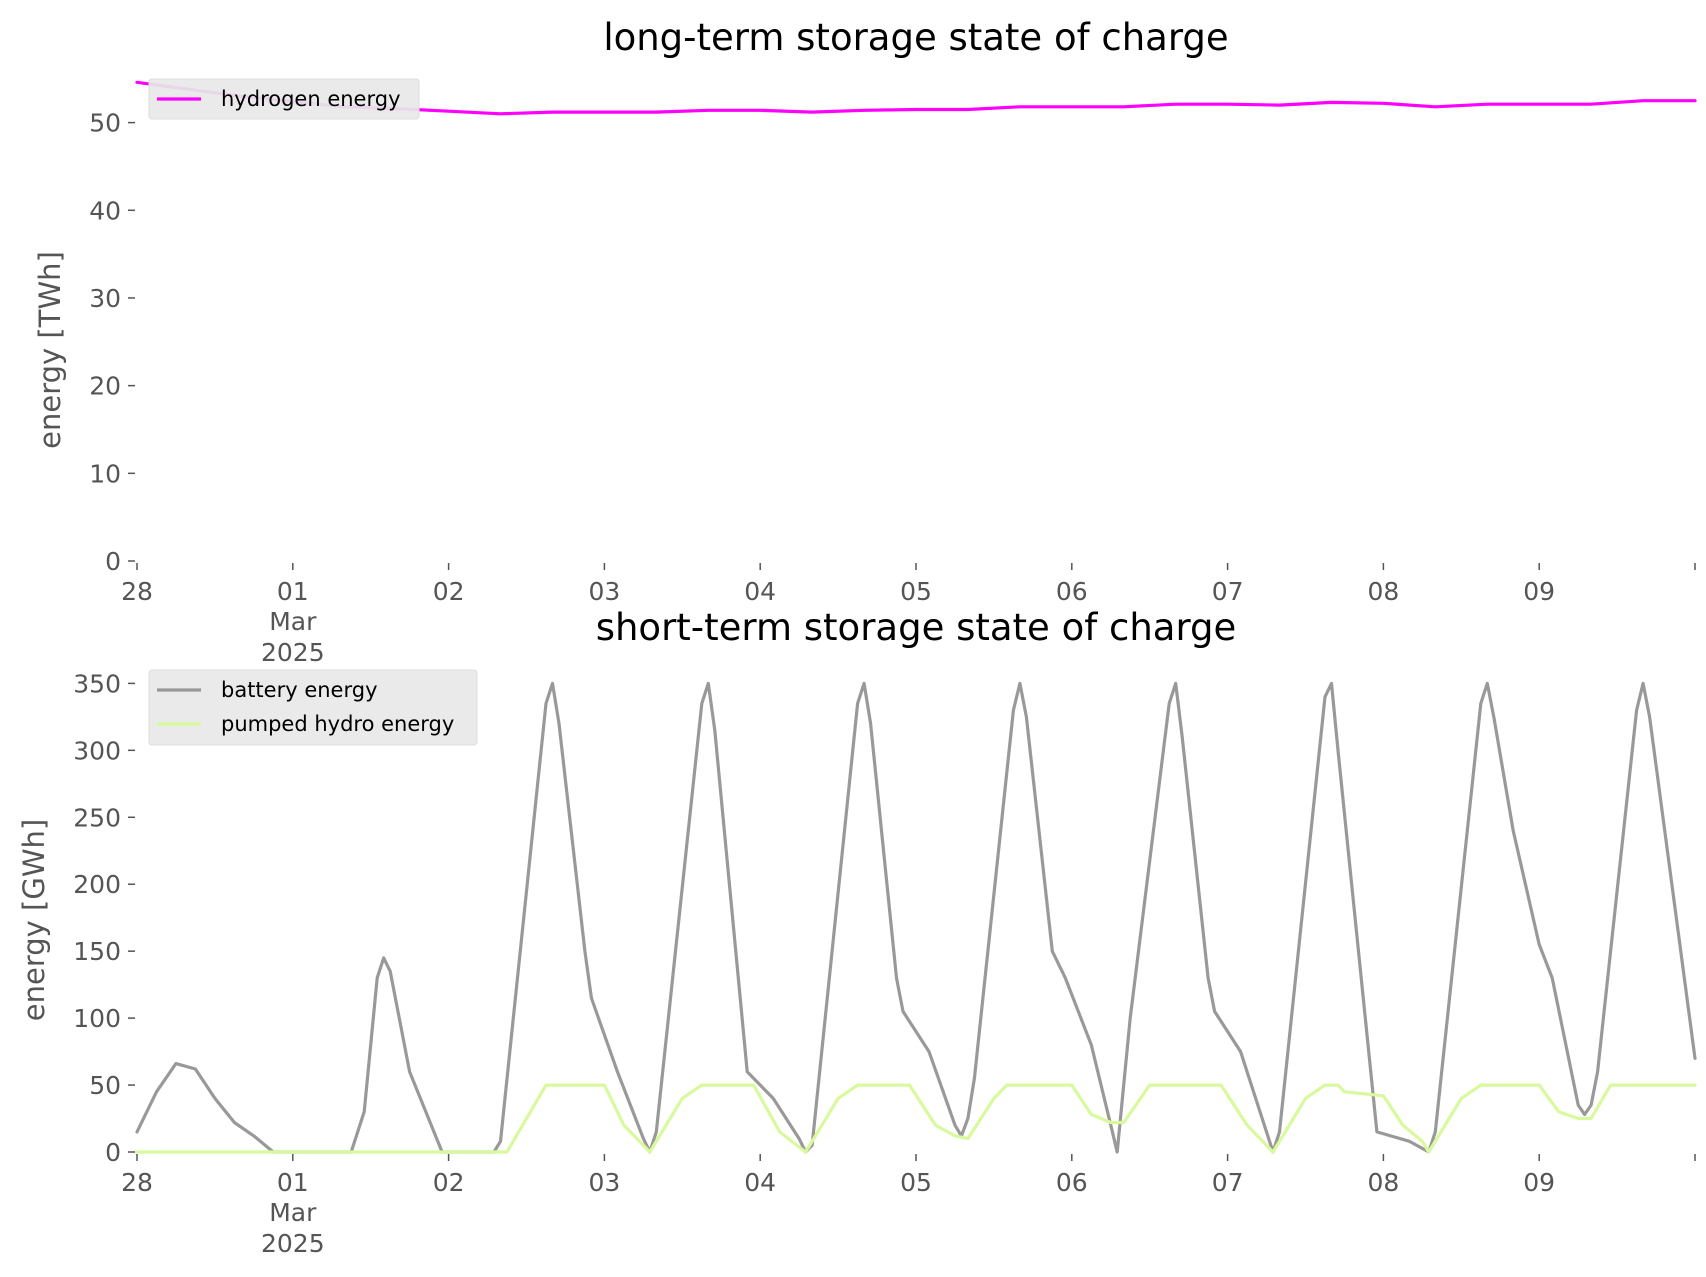 The height and width of the screenshot is (1277, 1706). I want to click on y-tick-label: 30, so click(105, 298).